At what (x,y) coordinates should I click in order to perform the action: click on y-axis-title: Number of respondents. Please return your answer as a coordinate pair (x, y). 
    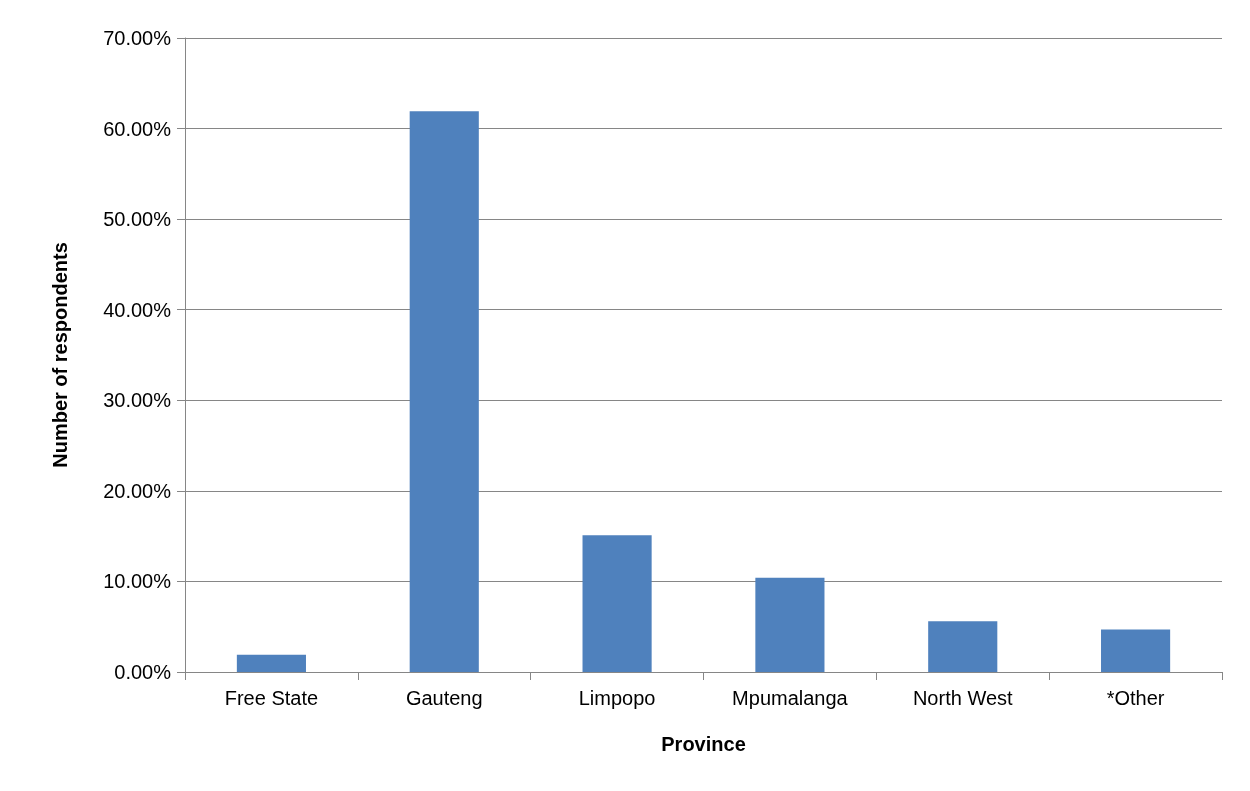
    Looking at the image, I should click on (60, 355).